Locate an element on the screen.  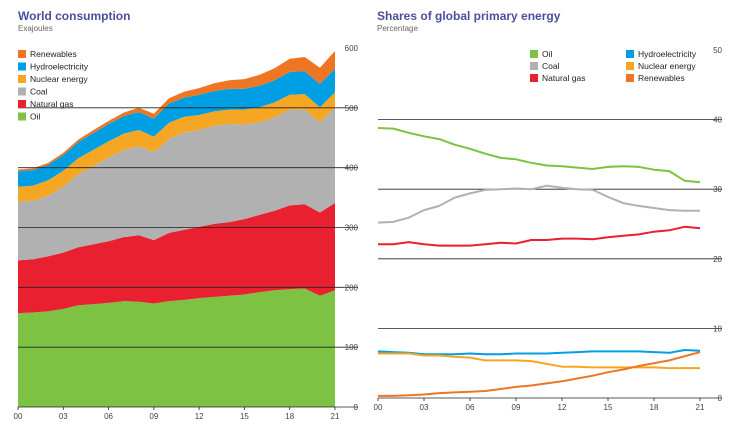
y-tick-label: 30 is located at coordinates (717, 189).